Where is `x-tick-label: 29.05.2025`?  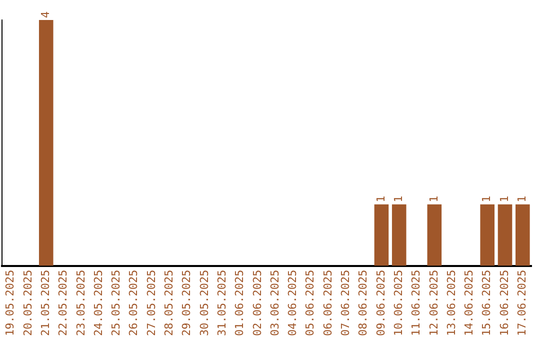 x-tick-label: 29.05.2025 is located at coordinates (187, 303).